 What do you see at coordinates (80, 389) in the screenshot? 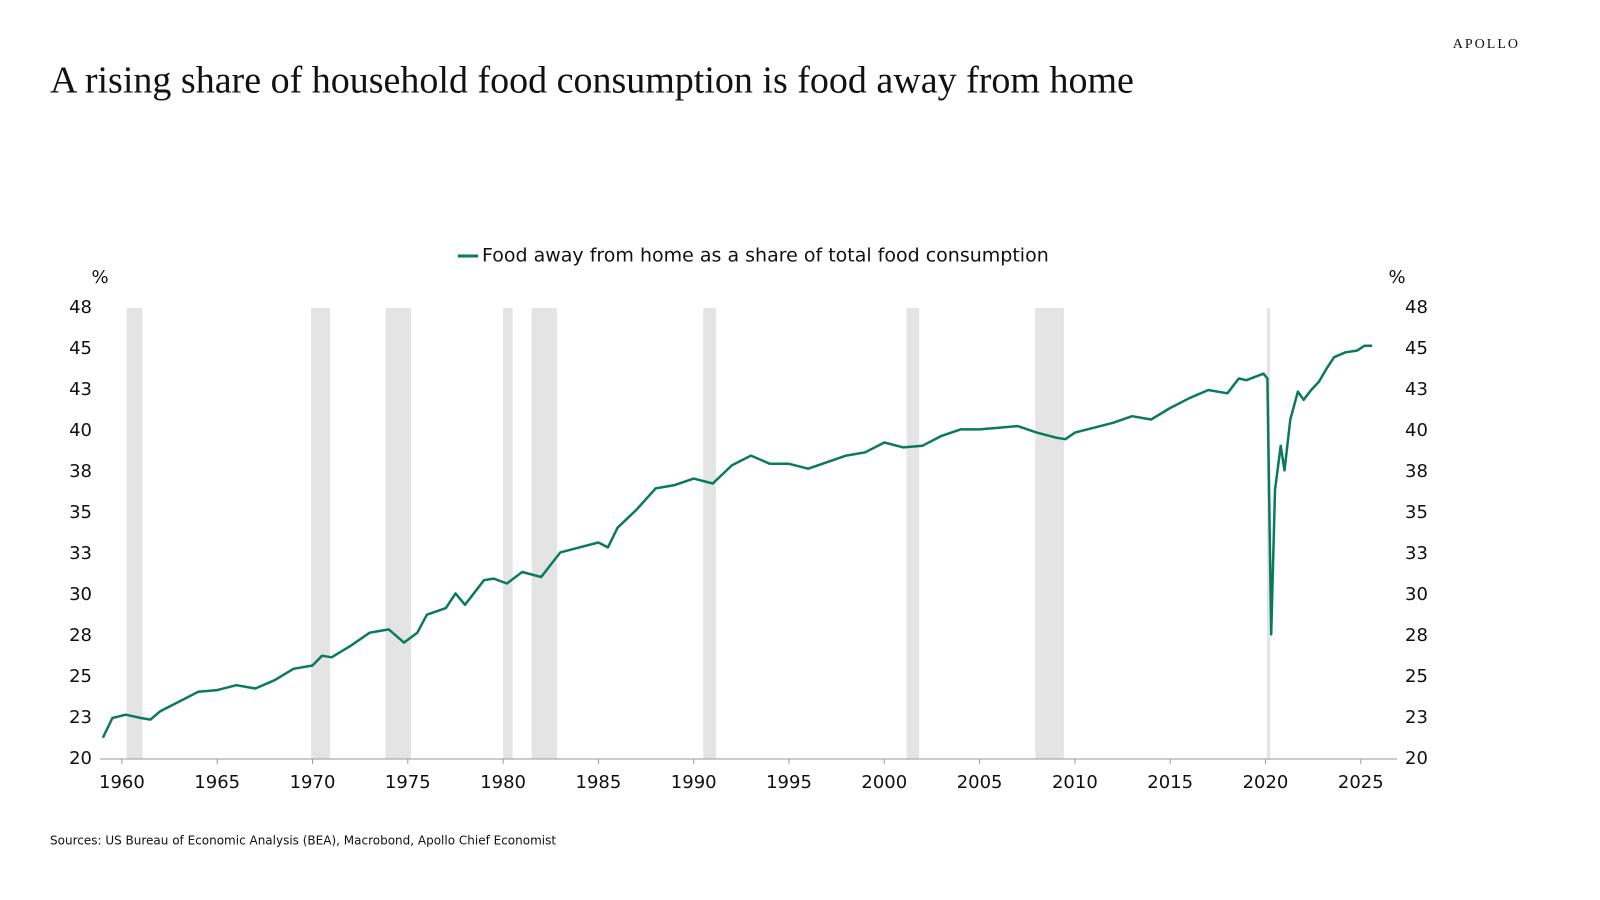
I see `y-tick-label: 43` at bounding box center [80, 389].